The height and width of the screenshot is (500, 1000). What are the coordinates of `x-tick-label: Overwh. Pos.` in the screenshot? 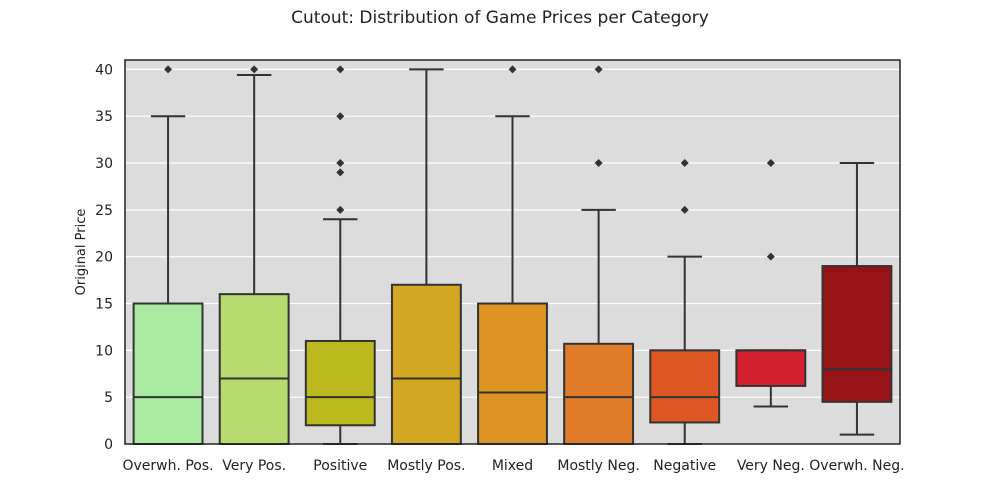 It's located at (167, 466).